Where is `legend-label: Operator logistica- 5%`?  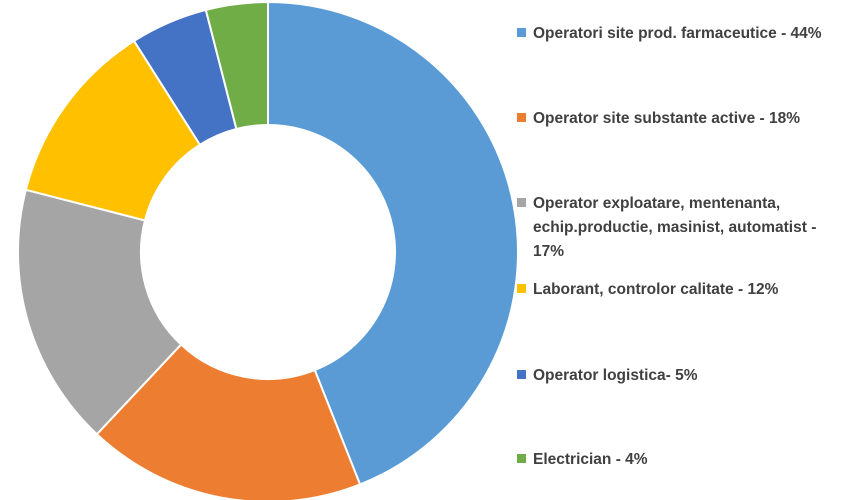 legend-label: Operator logistica- 5% is located at coordinates (615, 375).